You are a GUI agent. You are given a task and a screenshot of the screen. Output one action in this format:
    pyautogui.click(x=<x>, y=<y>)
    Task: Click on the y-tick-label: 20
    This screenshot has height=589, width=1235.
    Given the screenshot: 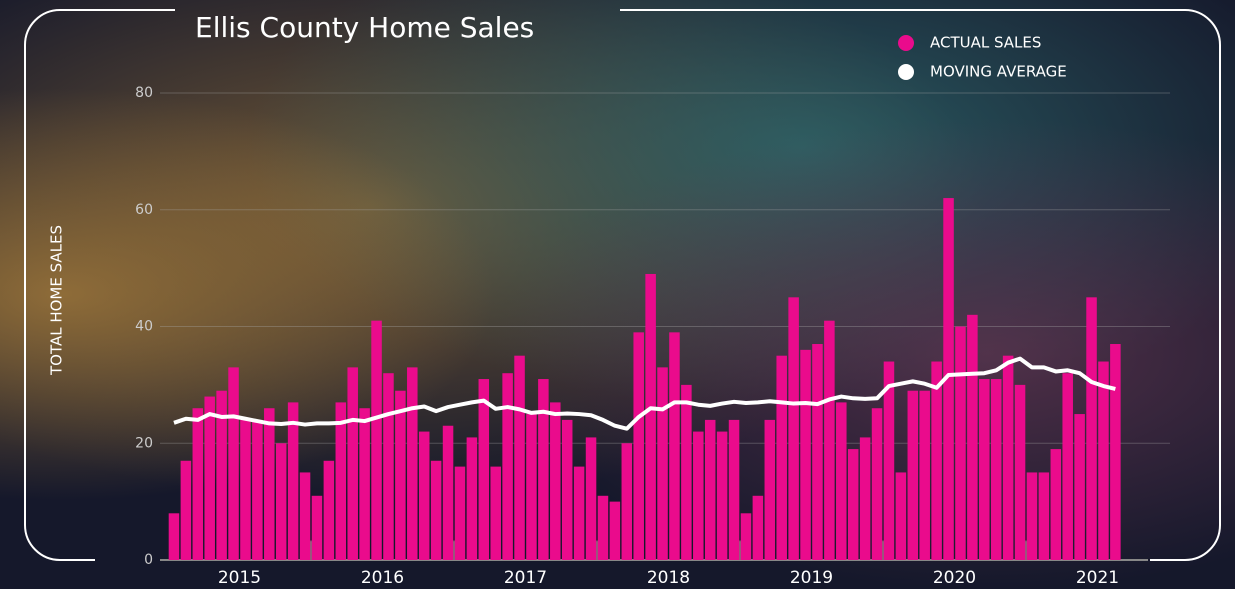 What is the action you would take?
    pyautogui.click(x=144, y=443)
    